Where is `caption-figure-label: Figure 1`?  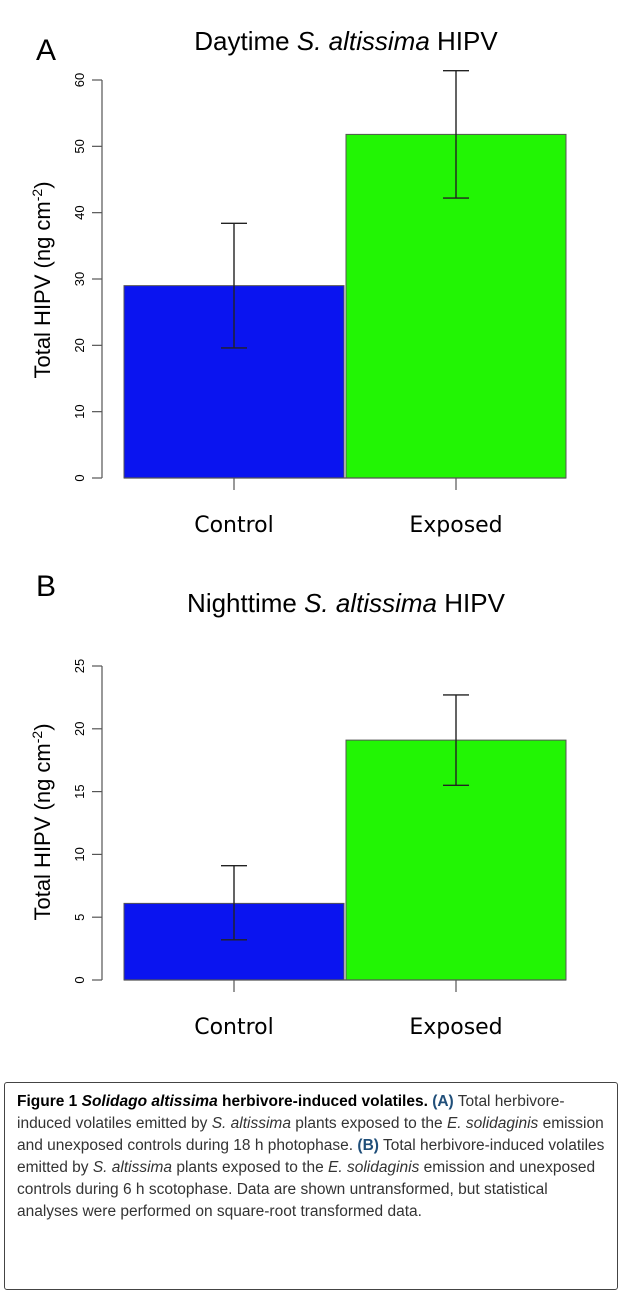
caption-figure-label: Figure 1 is located at coordinates (47, 1101).